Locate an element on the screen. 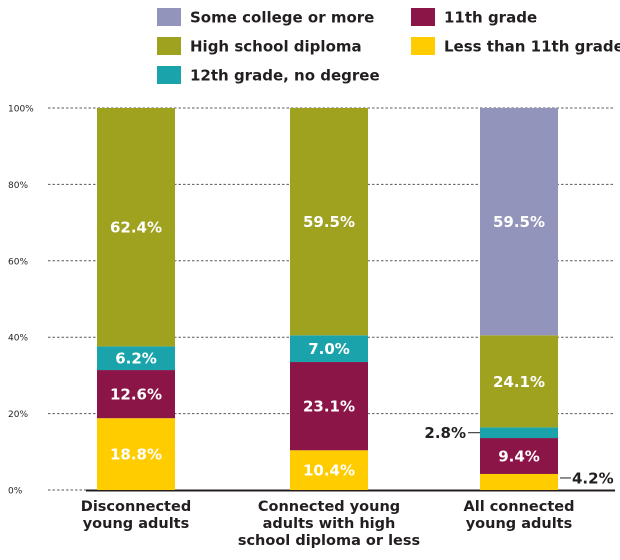 This screenshot has width=620, height=560. data-label: 18.8% is located at coordinates (136, 455).